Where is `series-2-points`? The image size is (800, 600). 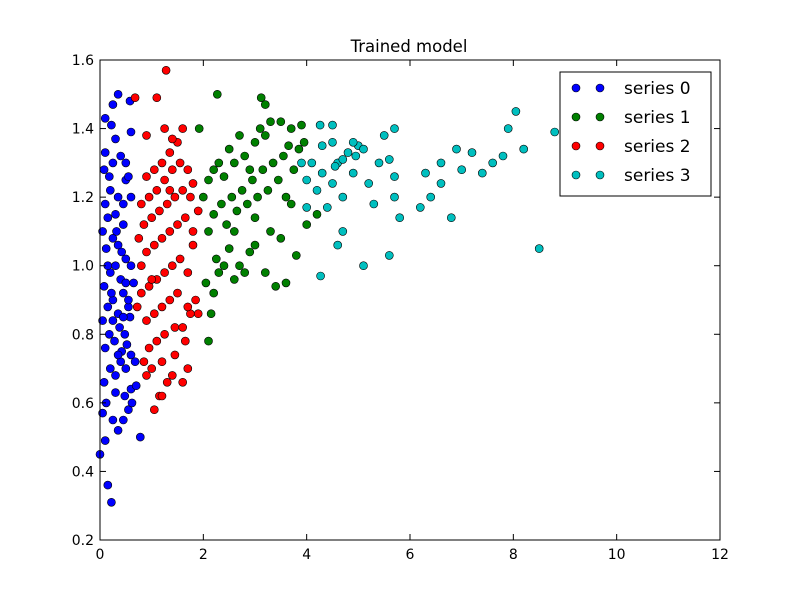 series-2-points is located at coordinates (166, 240).